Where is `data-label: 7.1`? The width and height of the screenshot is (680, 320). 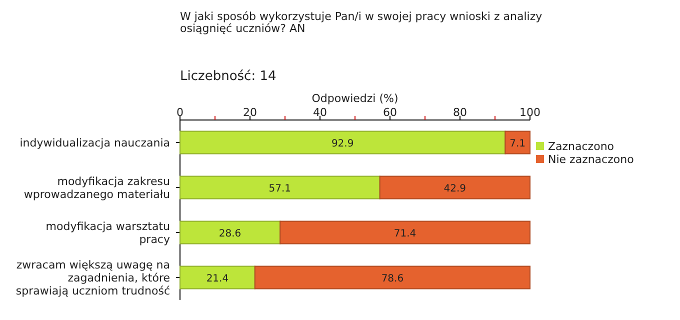
data-label: 7.1 is located at coordinates (518, 144).